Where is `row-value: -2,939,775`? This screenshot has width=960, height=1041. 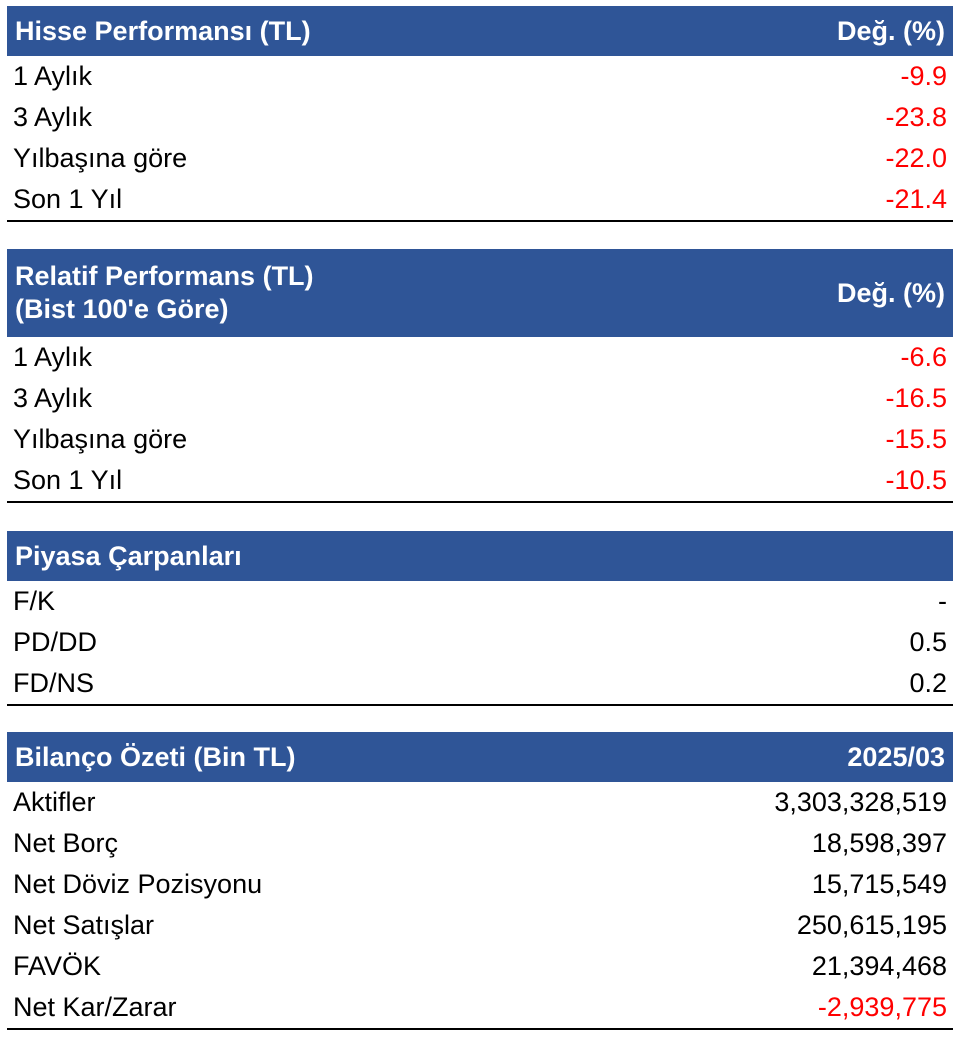
row-value: -2,939,775 is located at coordinates (882, 1007).